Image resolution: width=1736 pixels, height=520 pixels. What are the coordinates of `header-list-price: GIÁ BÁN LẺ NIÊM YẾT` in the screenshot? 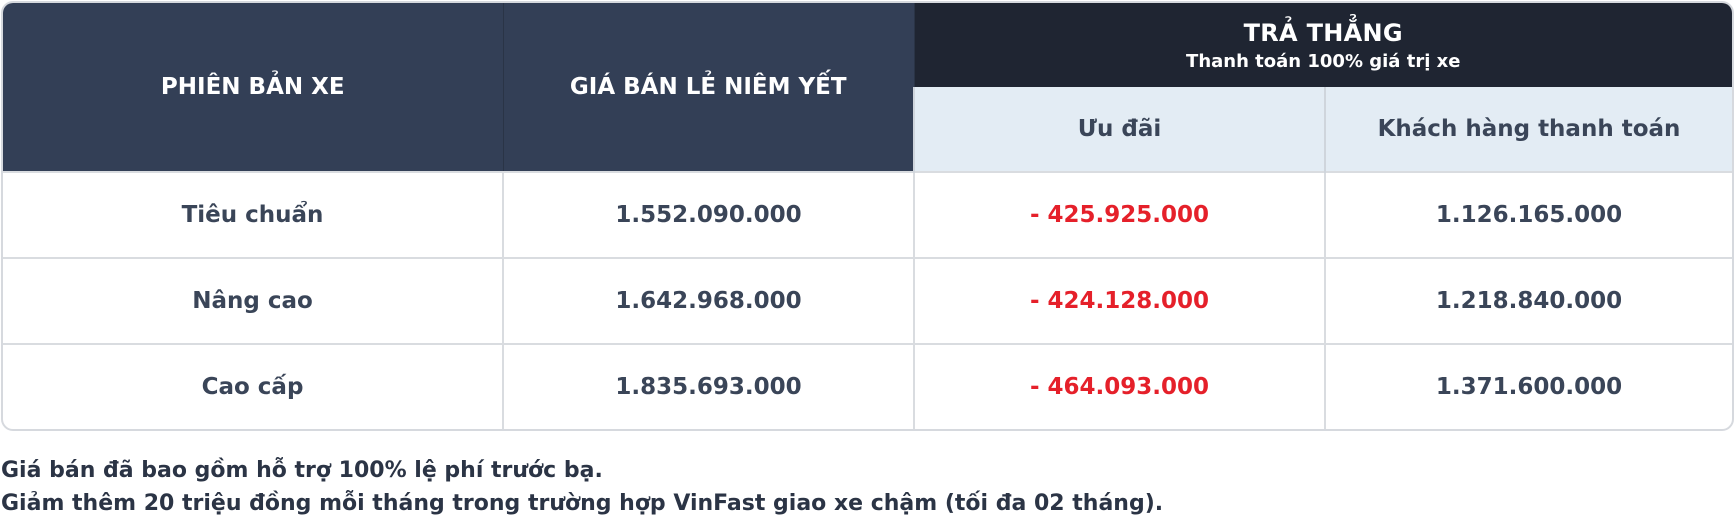 It's located at (709, 87).